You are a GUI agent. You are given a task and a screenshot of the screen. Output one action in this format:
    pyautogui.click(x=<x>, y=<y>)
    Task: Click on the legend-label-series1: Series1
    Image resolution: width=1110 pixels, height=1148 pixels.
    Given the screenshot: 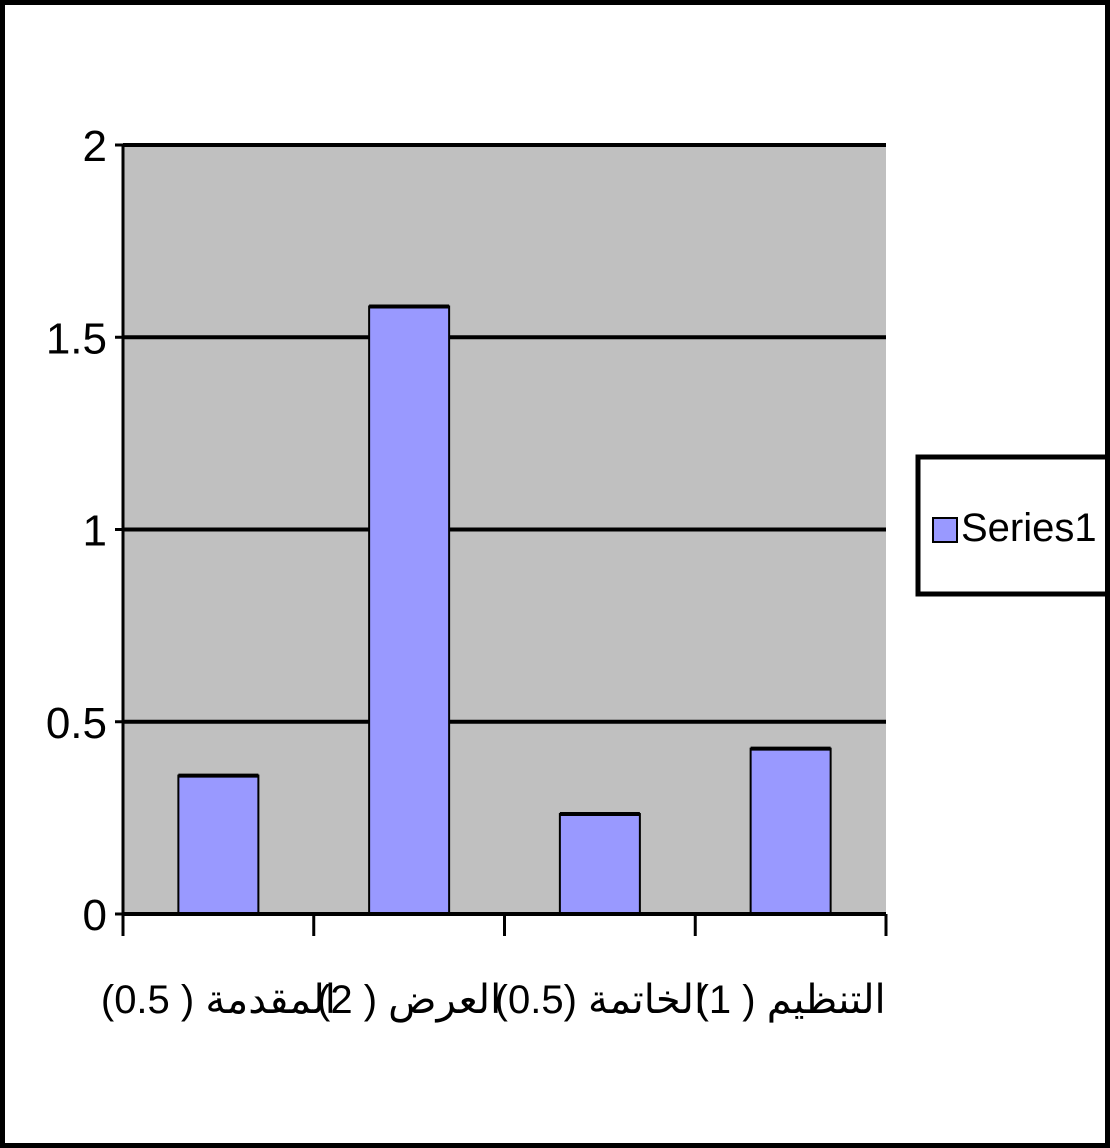 What is the action you would take?
    pyautogui.click(x=1029, y=528)
    